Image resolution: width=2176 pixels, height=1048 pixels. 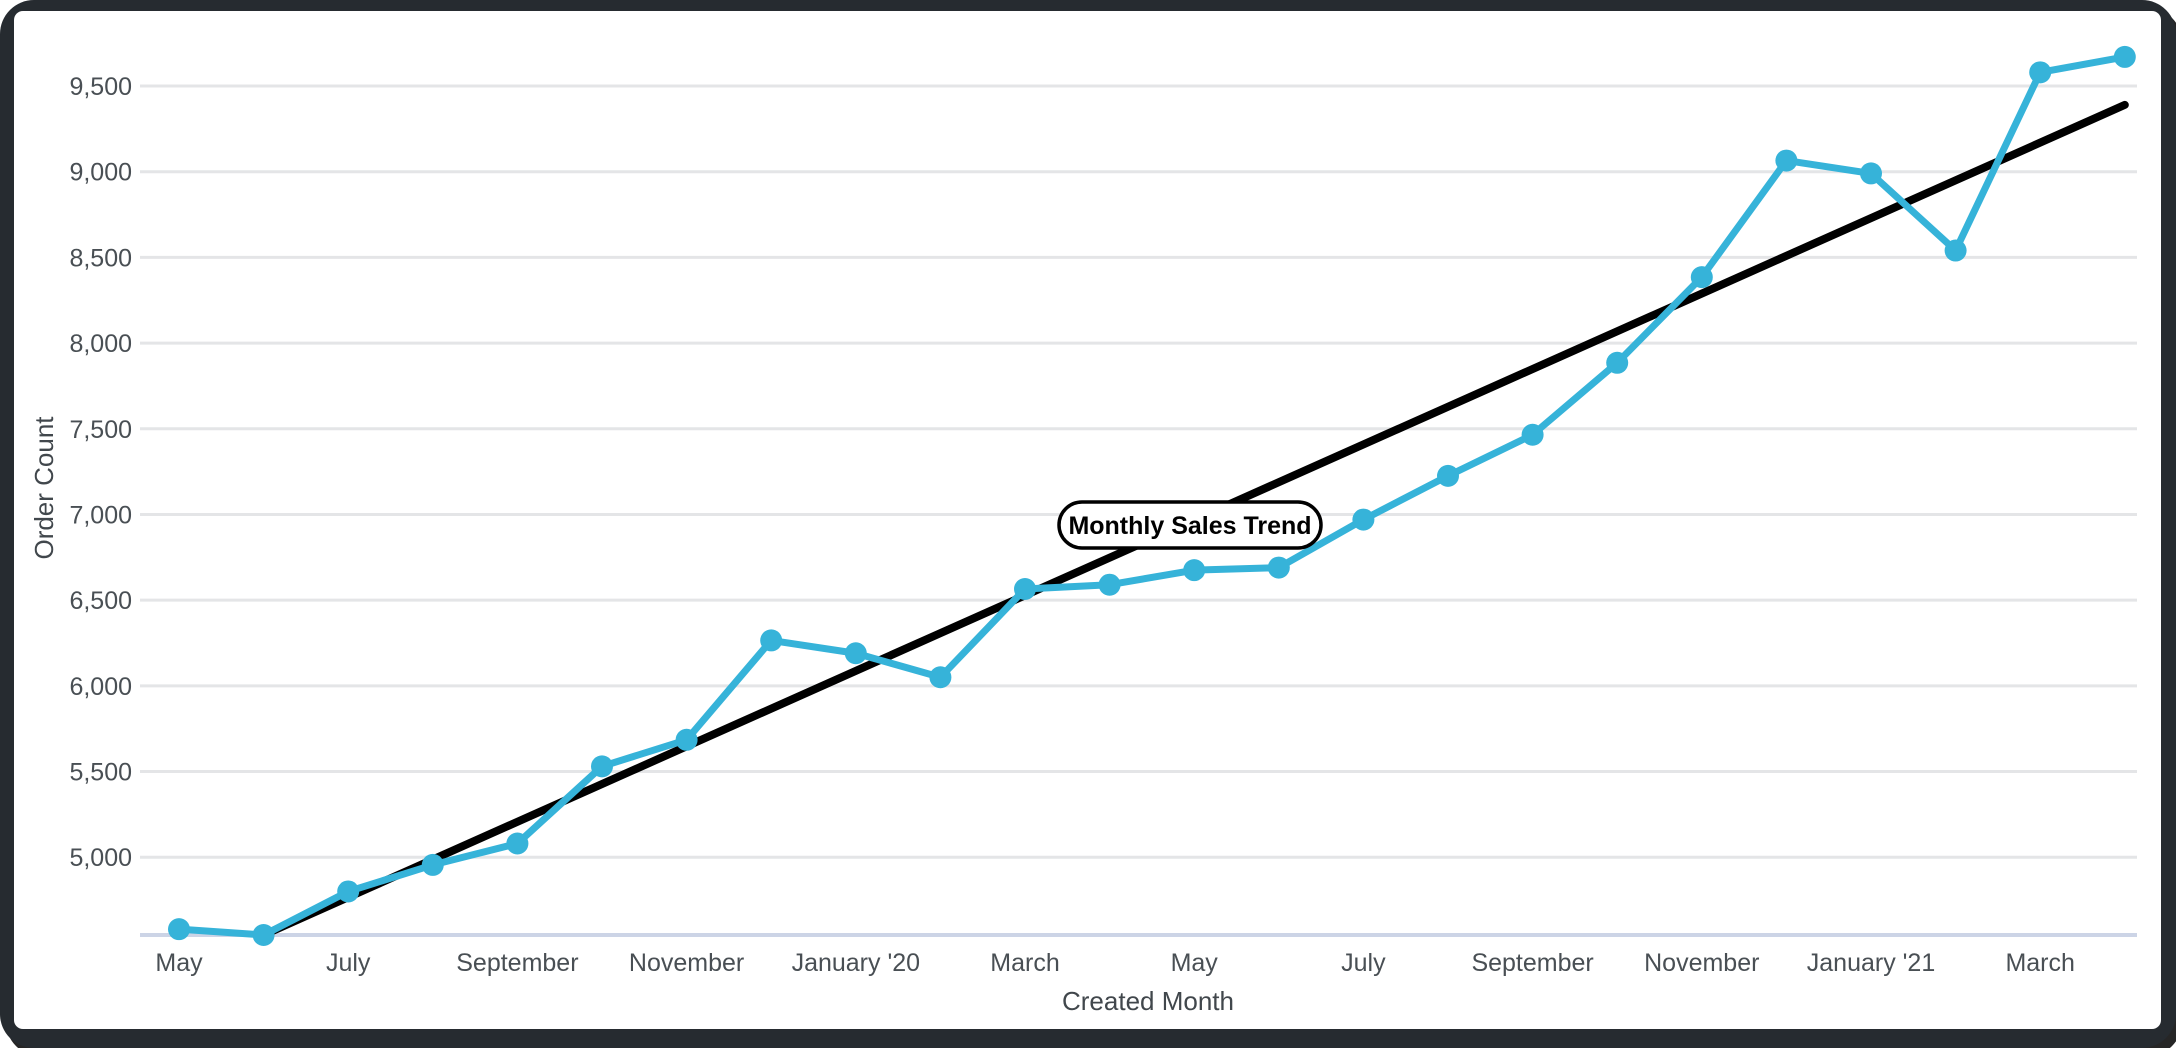 I want to click on x-axis-title: Created Month, so click(x=1148, y=1001).